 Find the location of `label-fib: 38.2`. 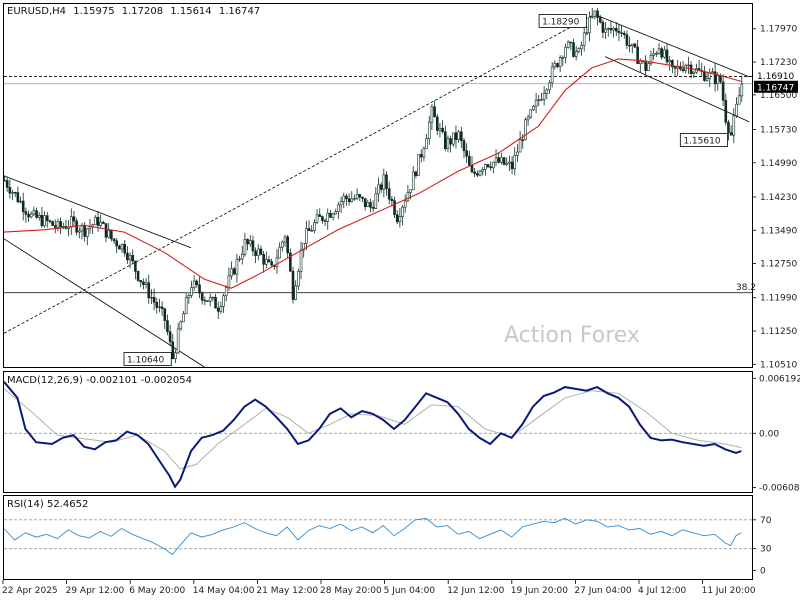

label-fib: 38.2 is located at coordinates (746, 288).